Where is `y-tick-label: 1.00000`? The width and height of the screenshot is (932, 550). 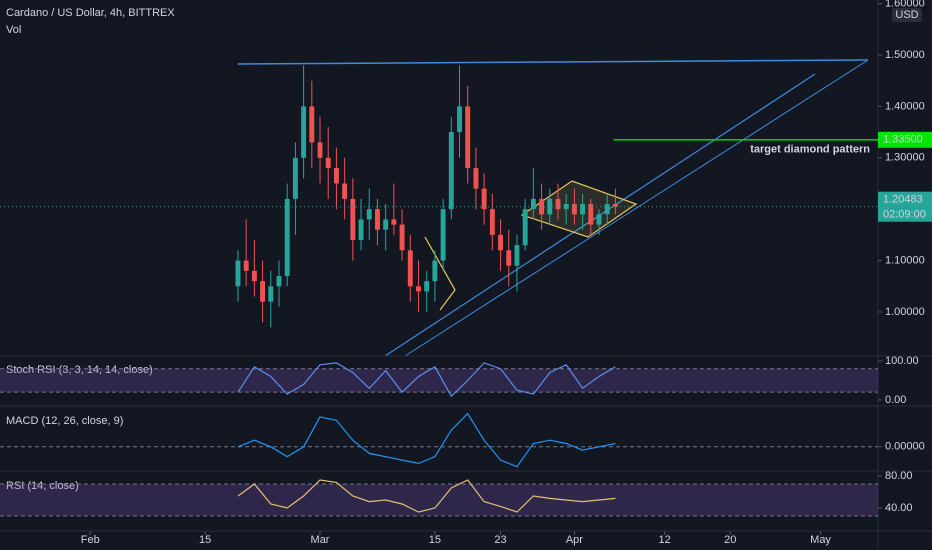
y-tick-label: 1.00000 is located at coordinates (905, 312).